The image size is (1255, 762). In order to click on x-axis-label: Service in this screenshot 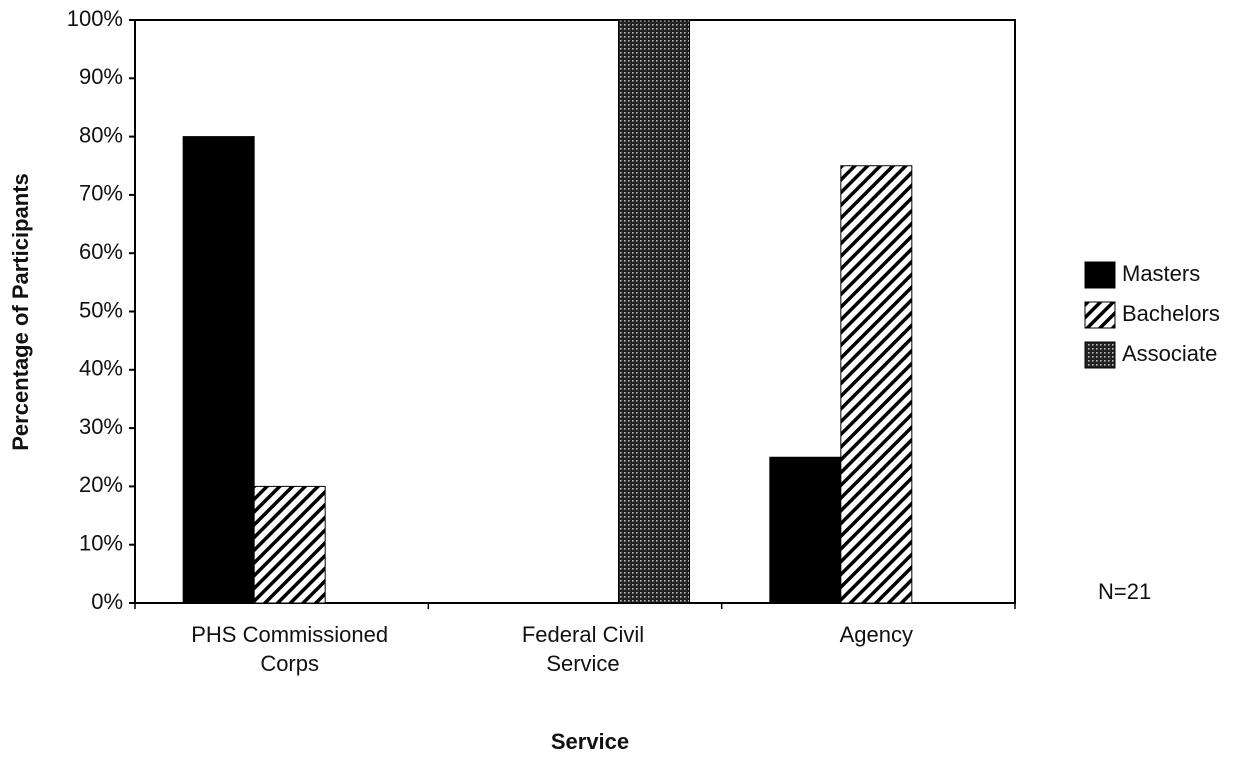, I will do `click(590, 741)`.